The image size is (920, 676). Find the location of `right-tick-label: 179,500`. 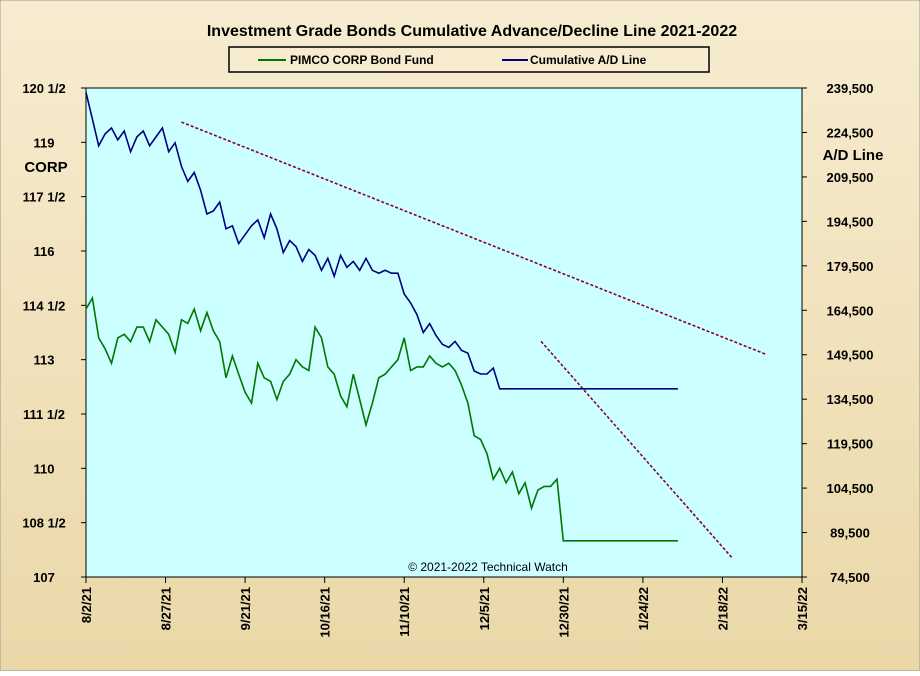

right-tick-label: 179,500 is located at coordinates (850, 266).